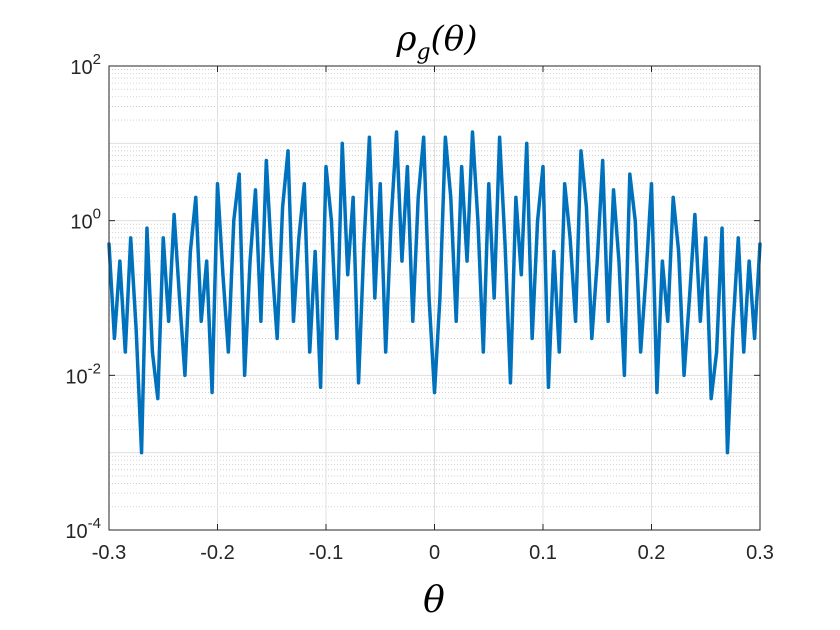 The height and width of the screenshot is (630, 840). Describe the element at coordinates (543, 553) in the screenshot. I see `x-tick-label: 0.1` at that location.